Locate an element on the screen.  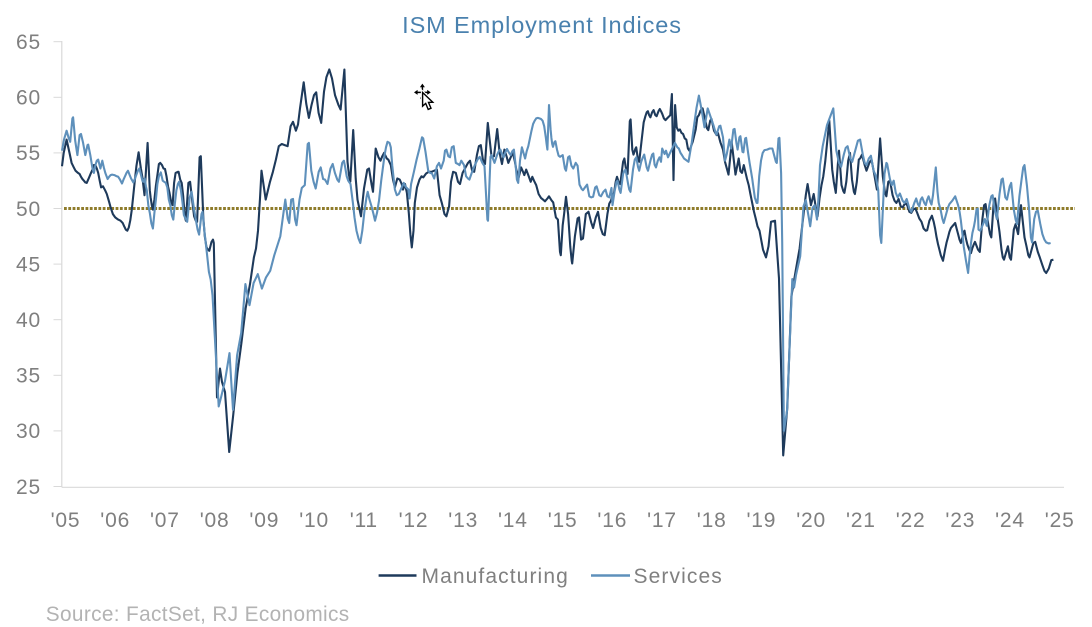
svg-text: '16 is located at coordinates (612, 520).